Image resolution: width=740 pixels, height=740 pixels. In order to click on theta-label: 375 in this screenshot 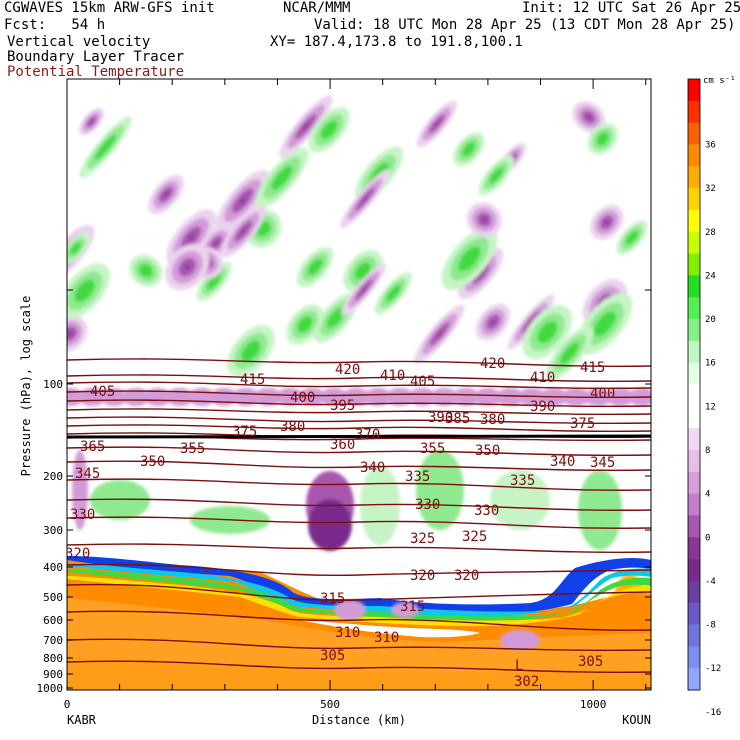, I will do `click(244, 432)`.